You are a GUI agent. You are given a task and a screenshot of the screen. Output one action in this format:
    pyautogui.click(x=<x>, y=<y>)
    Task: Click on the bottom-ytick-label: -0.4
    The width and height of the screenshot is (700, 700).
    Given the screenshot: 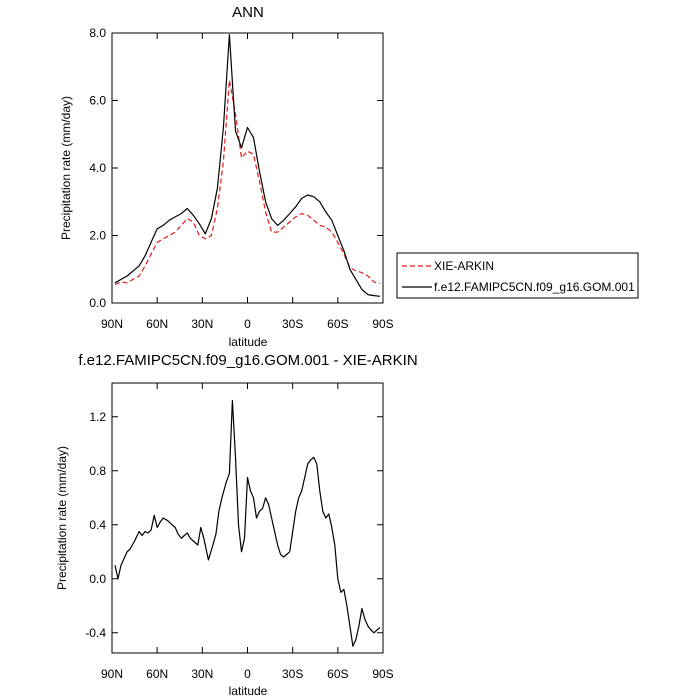 What is the action you would take?
    pyautogui.click(x=95, y=633)
    